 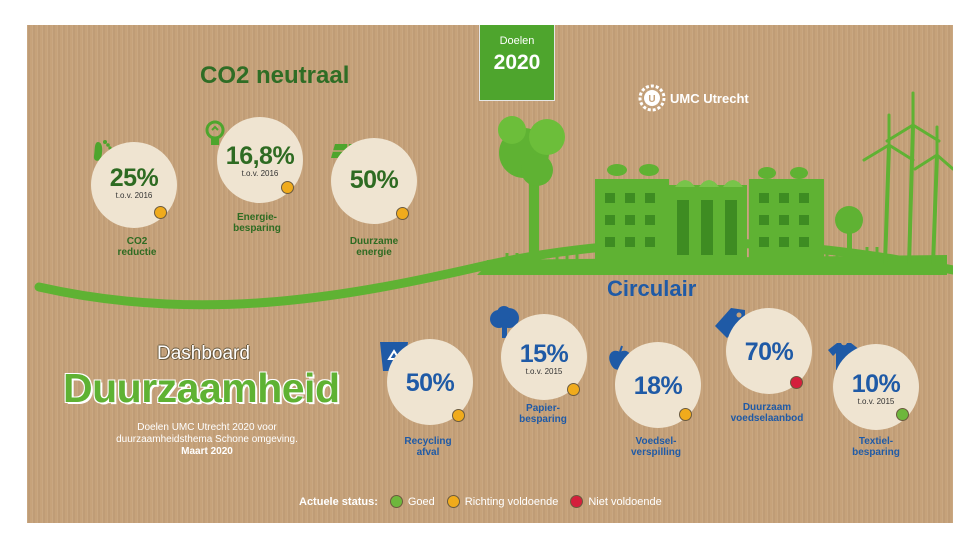 What do you see at coordinates (134, 178) in the screenshot?
I see `co2-reduction-value: 25%` at bounding box center [134, 178].